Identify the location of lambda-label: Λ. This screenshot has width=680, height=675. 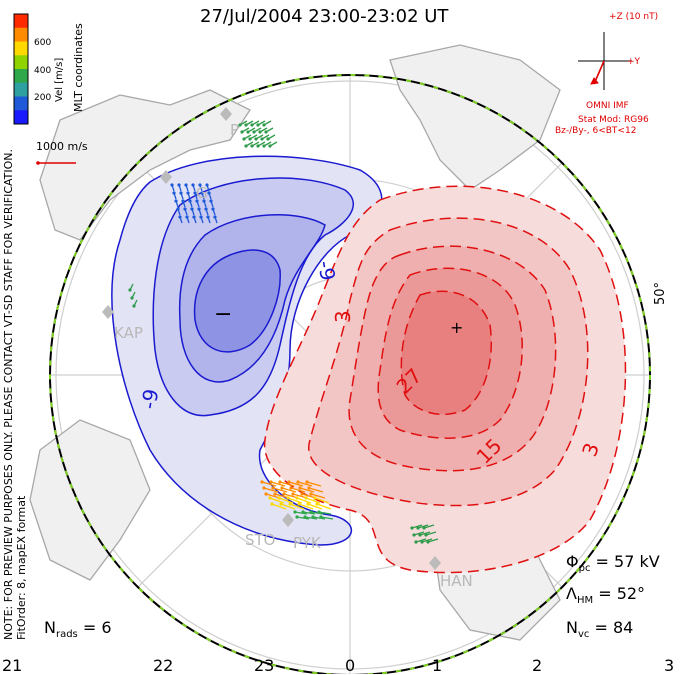
(571, 593).